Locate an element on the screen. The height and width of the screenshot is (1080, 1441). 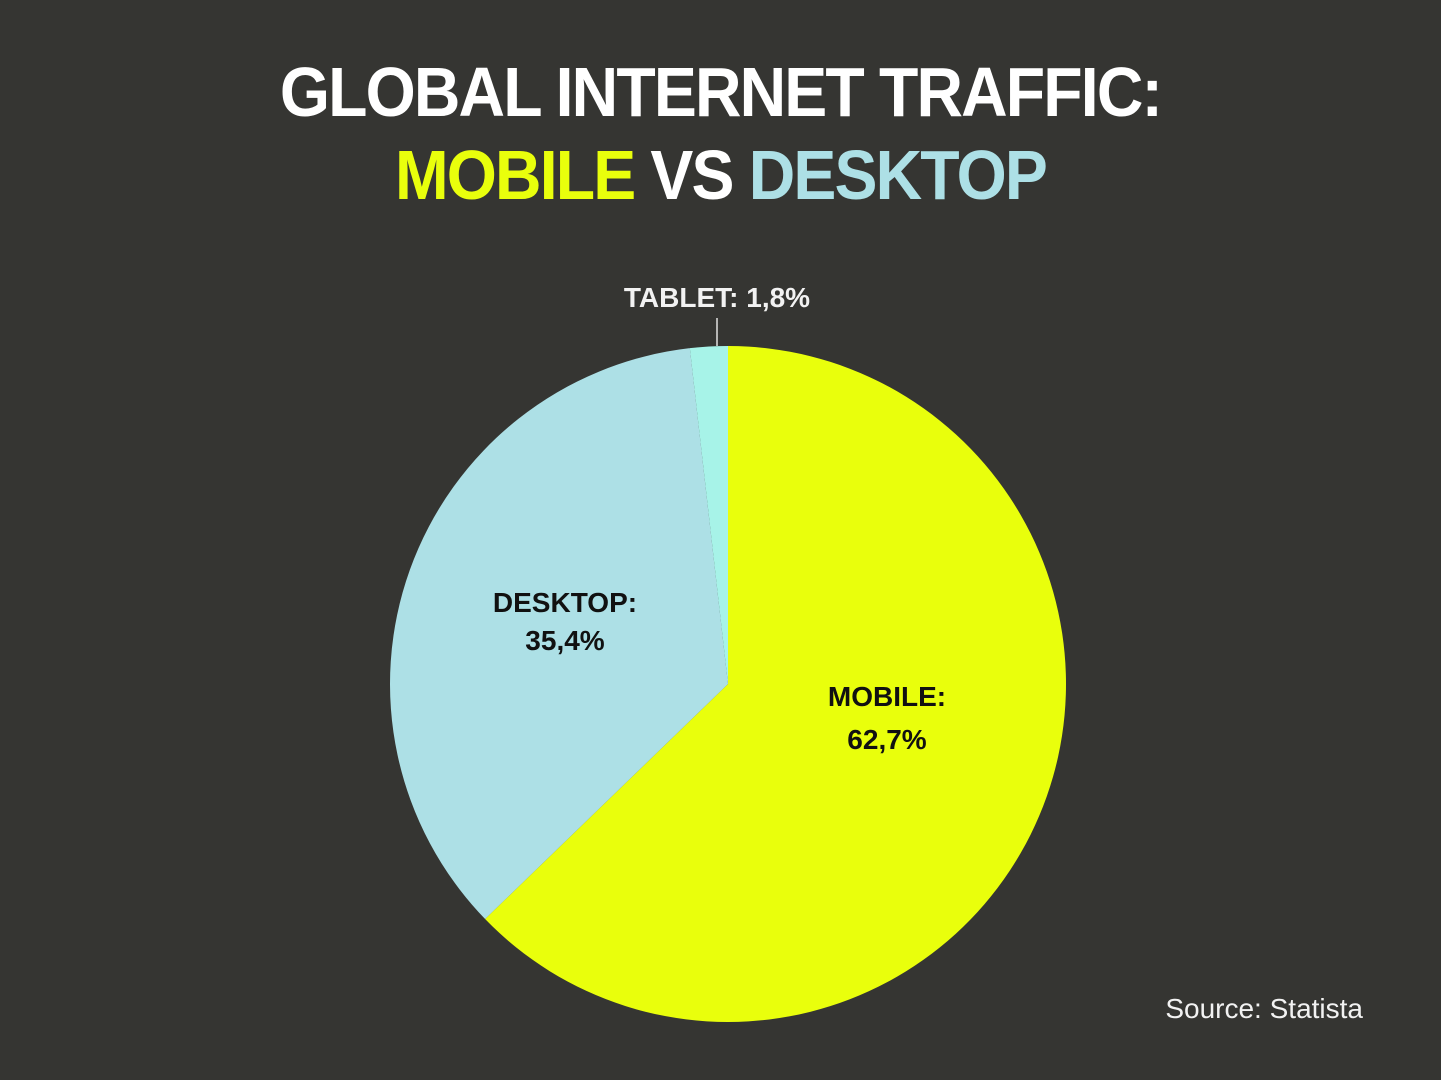
mobile-label-value: 62,7% is located at coordinates (886, 739).